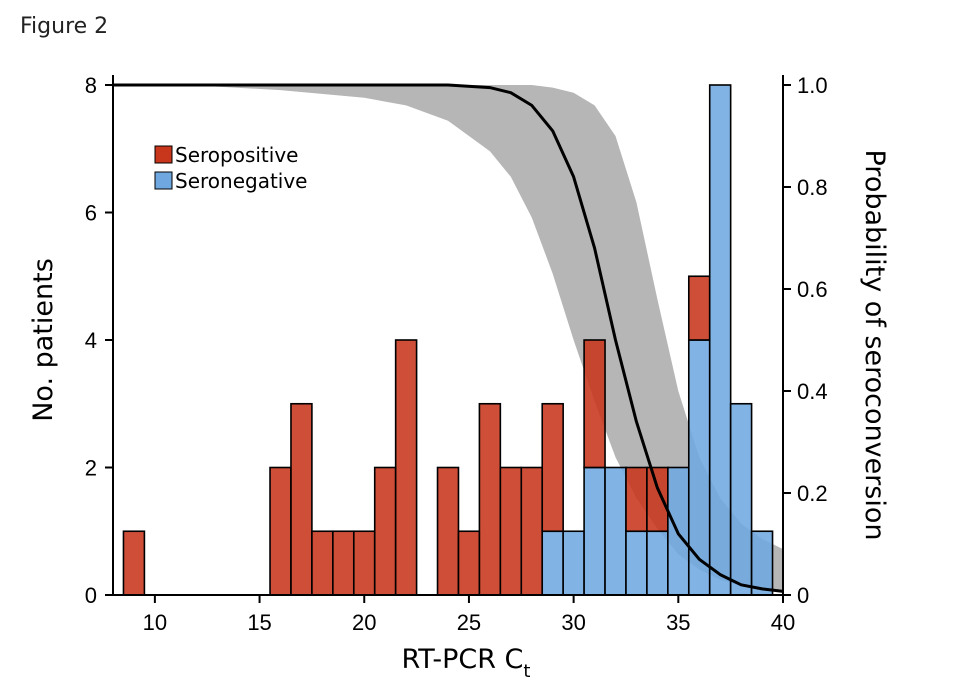 This screenshot has height=690, width=958. I want to click on legend-swatch-seronegative, so click(163, 180).